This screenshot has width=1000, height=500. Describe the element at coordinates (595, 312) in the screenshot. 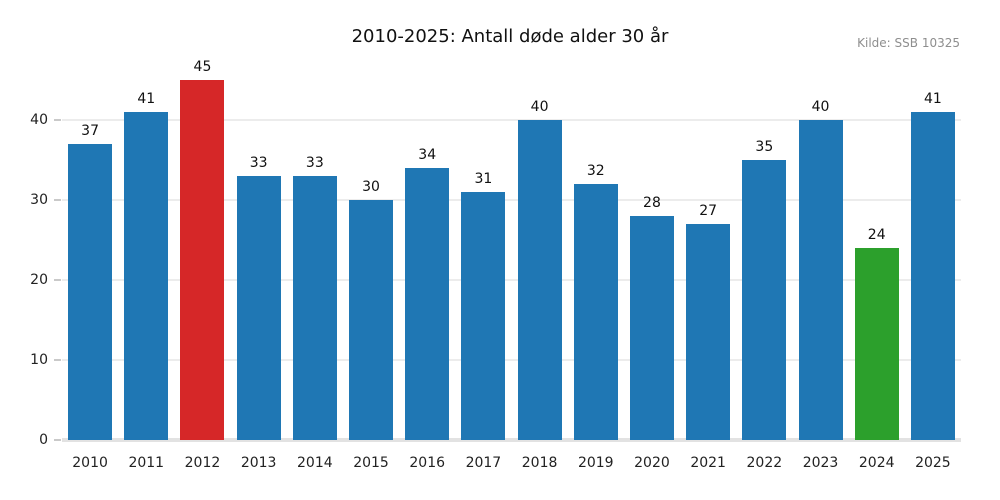

I see `bar-2019` at that location.